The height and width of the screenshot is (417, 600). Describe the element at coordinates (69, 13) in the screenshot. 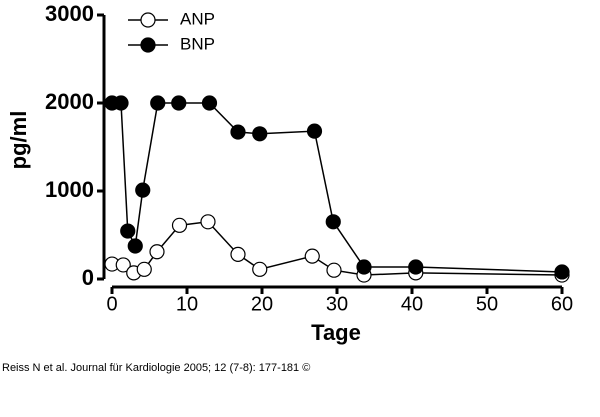

I see `y-tick-label: 3000` at that location.